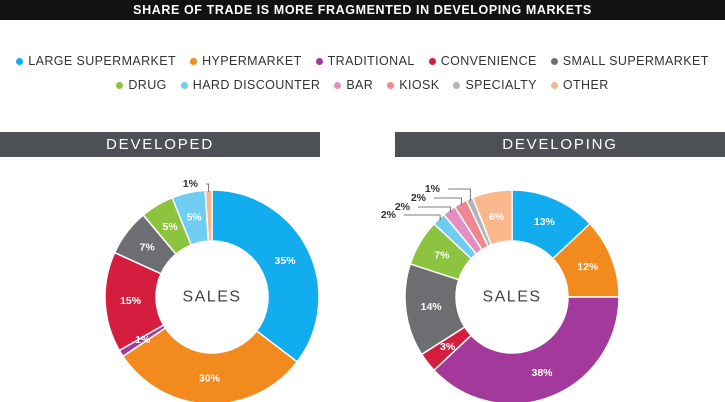  I want to click on slice-label-conv: 3%, so click(448, 347).